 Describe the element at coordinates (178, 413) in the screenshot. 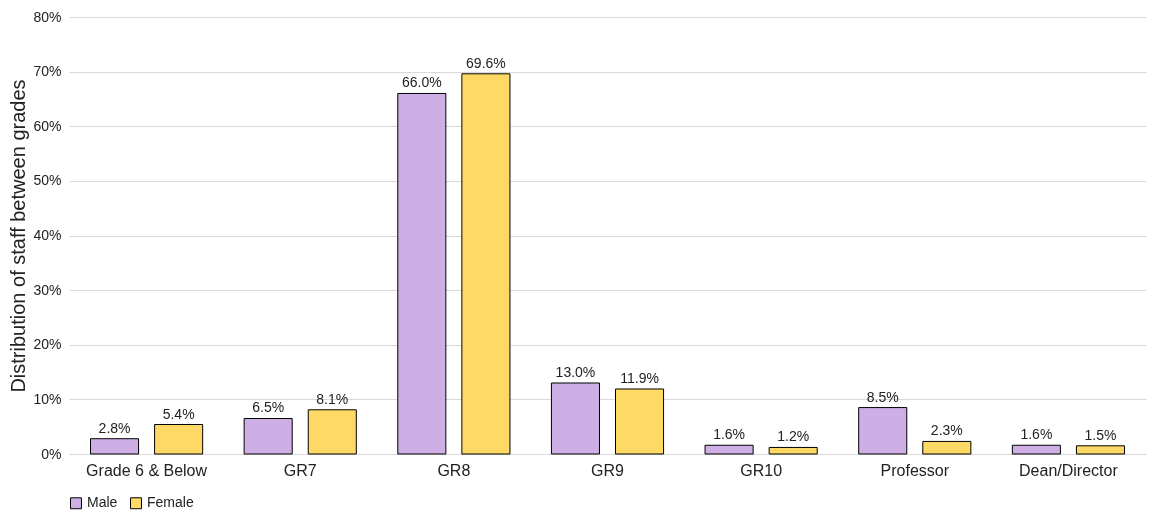

I see `data-label: 5.4%` at that location.